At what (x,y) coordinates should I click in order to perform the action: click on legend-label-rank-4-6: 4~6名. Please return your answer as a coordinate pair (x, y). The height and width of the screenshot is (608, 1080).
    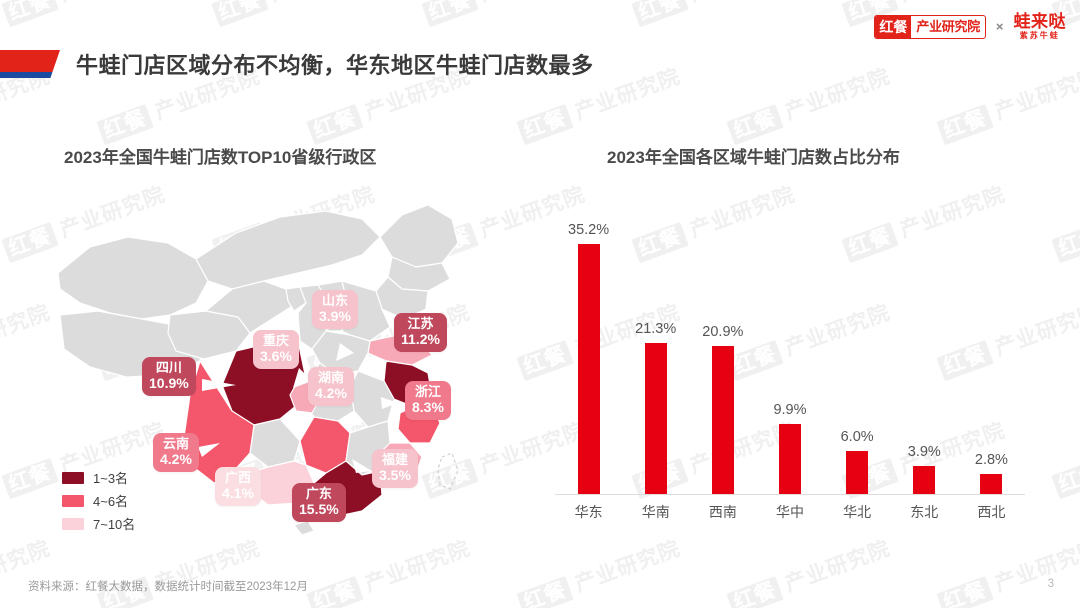
    Looking at the image, I should click on (111, 501).